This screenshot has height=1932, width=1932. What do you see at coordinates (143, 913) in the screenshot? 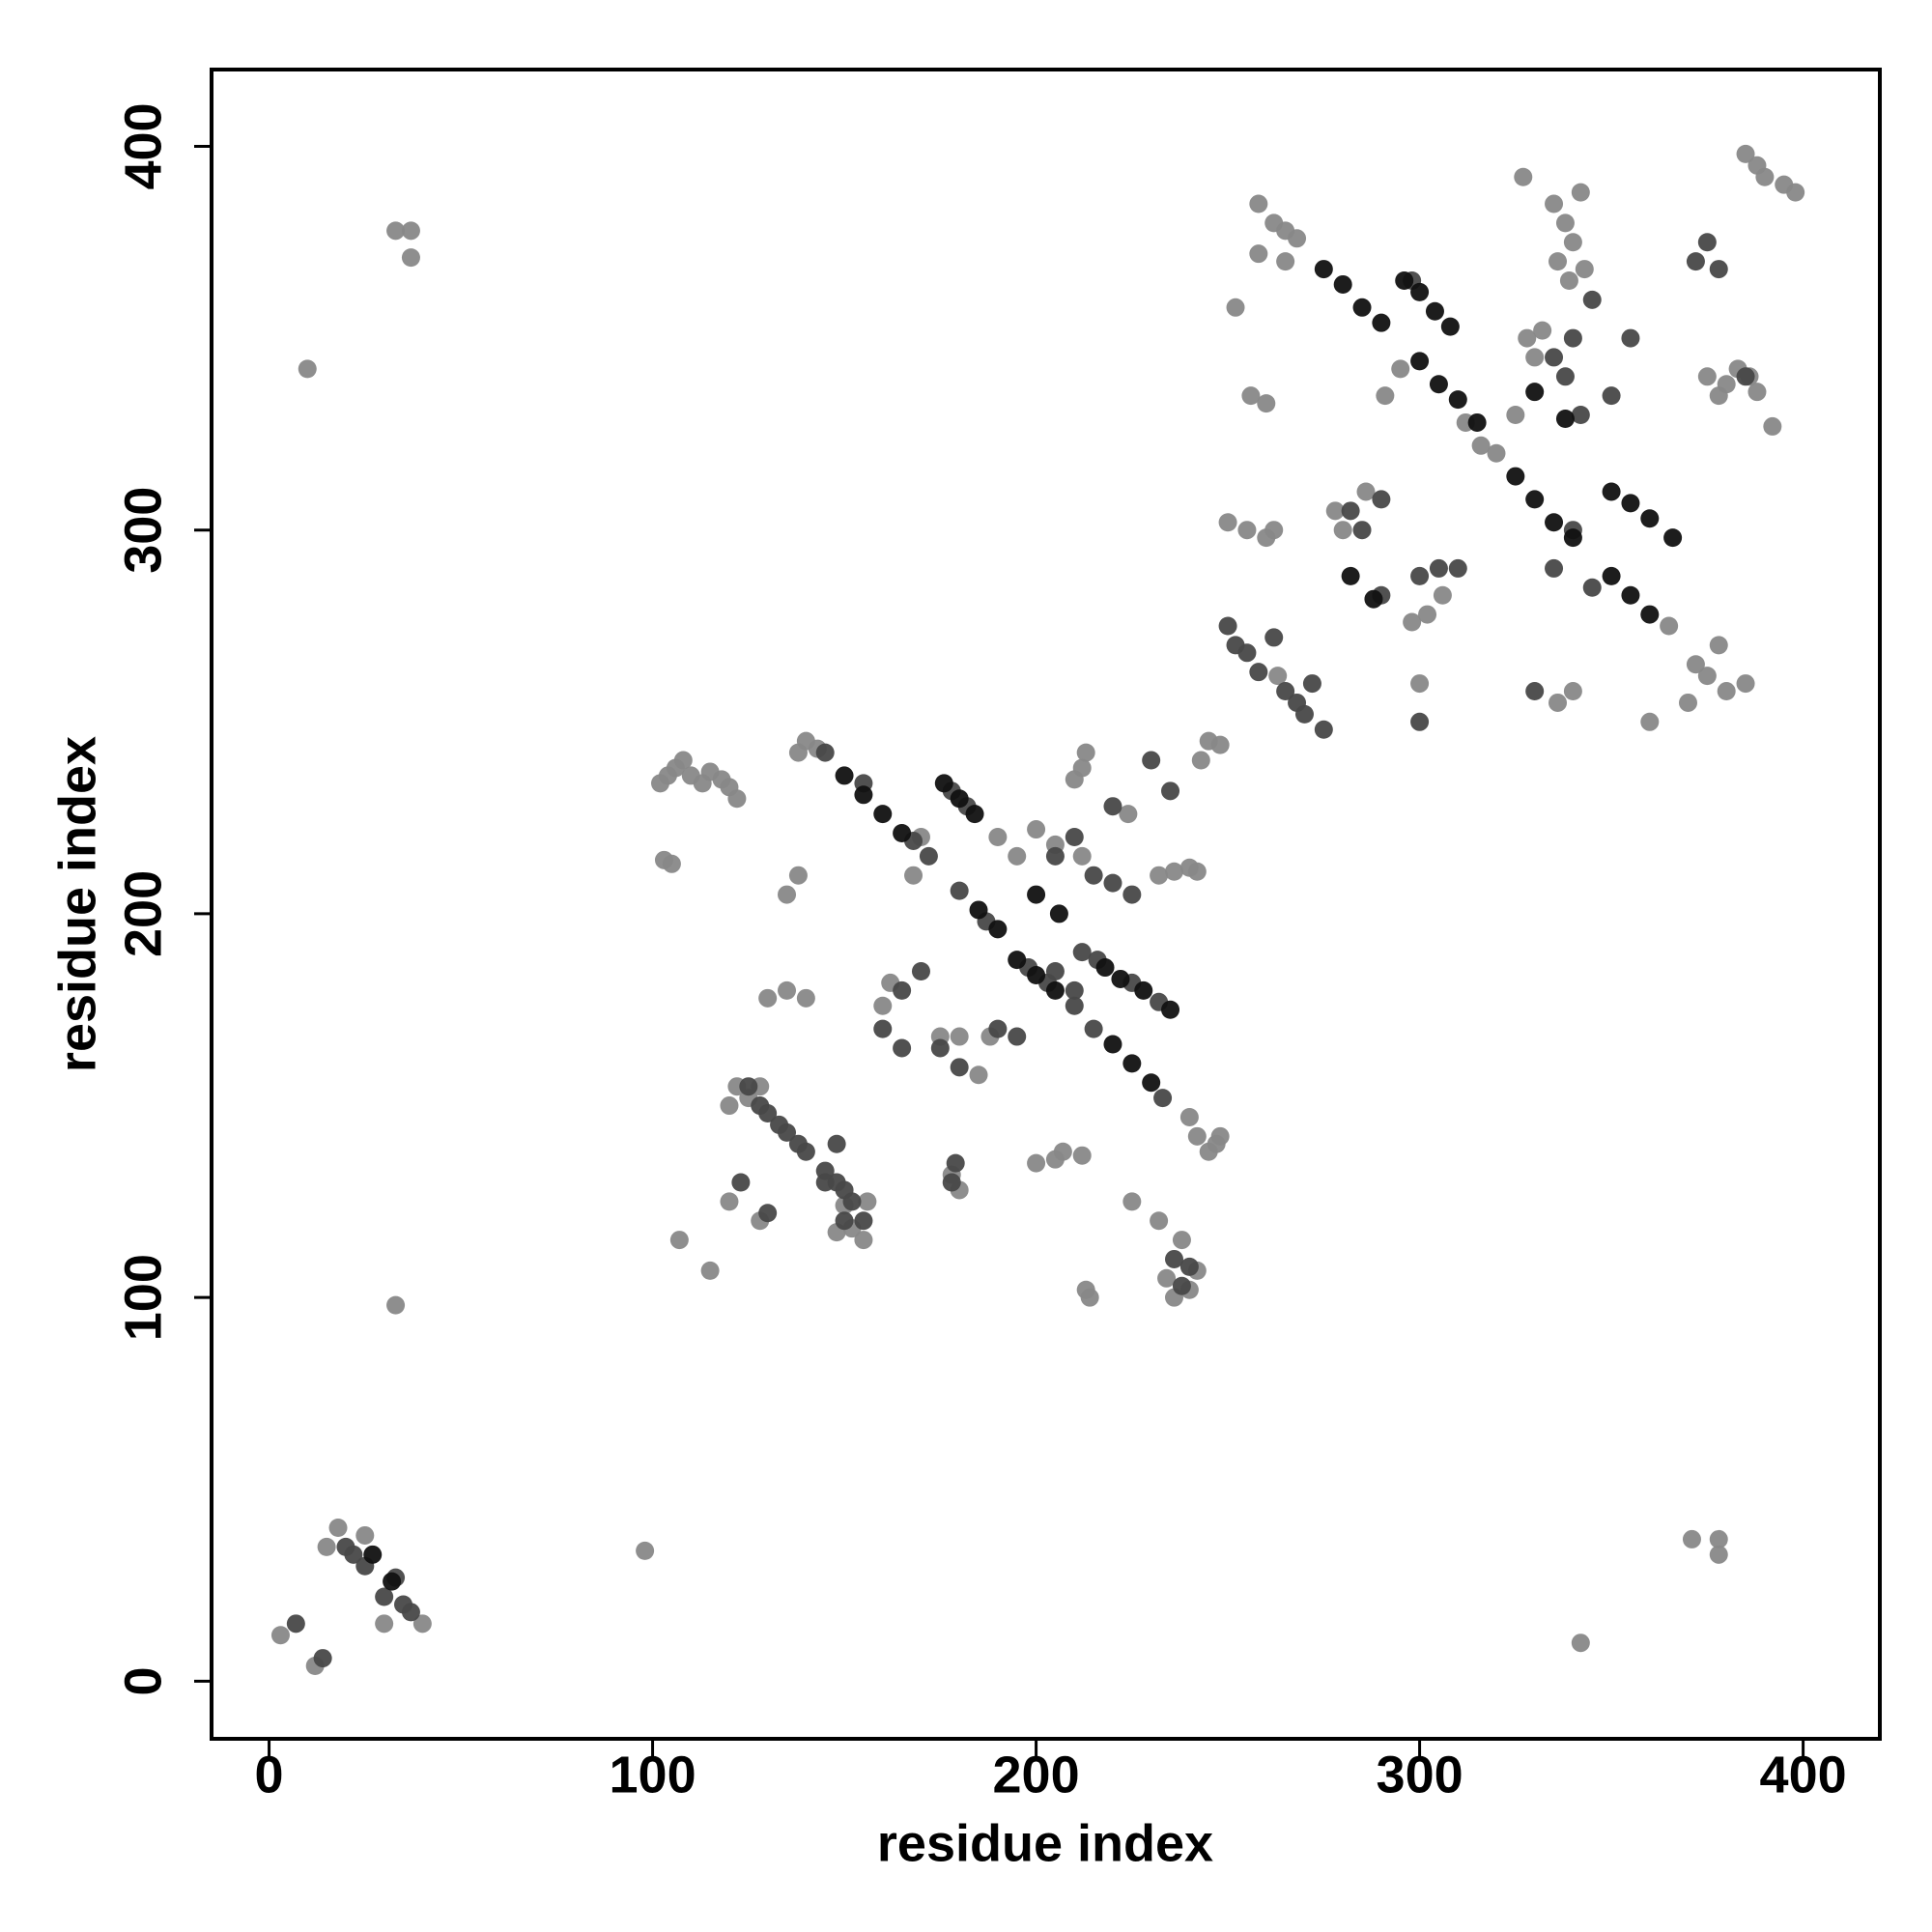
I see `y-tick-label: 200` at bounding box center [143, 913].